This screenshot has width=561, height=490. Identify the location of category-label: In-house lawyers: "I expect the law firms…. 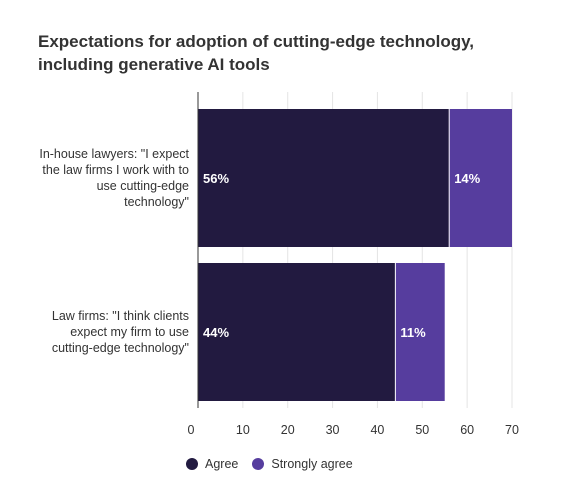
(114, 178).